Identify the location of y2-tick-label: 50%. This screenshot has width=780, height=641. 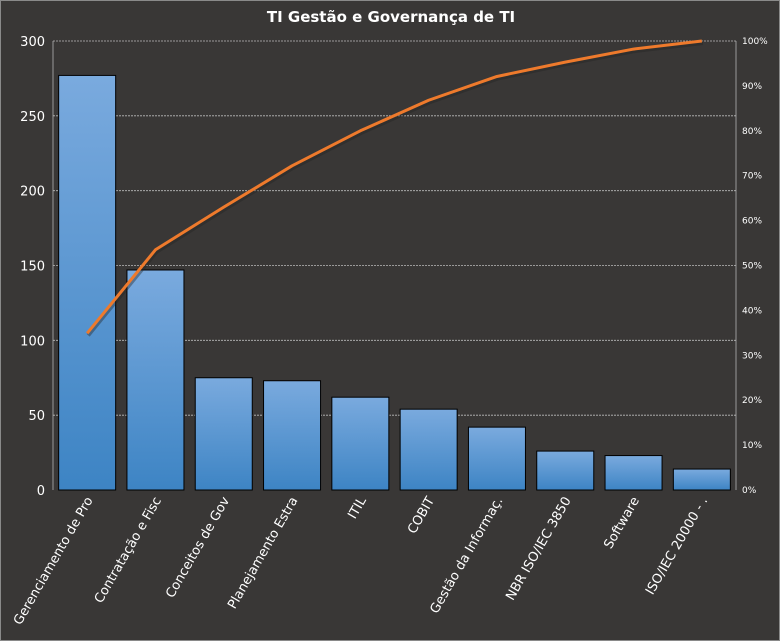
(752, 267).